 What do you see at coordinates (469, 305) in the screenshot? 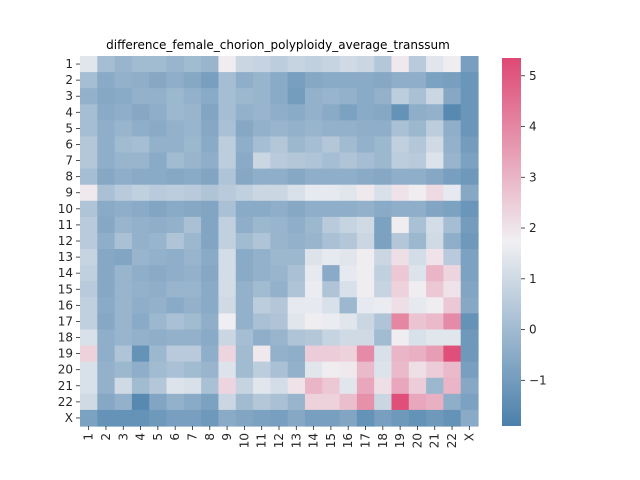
I see `heatmap-cell-16-X` at bounding box center [469, 305].